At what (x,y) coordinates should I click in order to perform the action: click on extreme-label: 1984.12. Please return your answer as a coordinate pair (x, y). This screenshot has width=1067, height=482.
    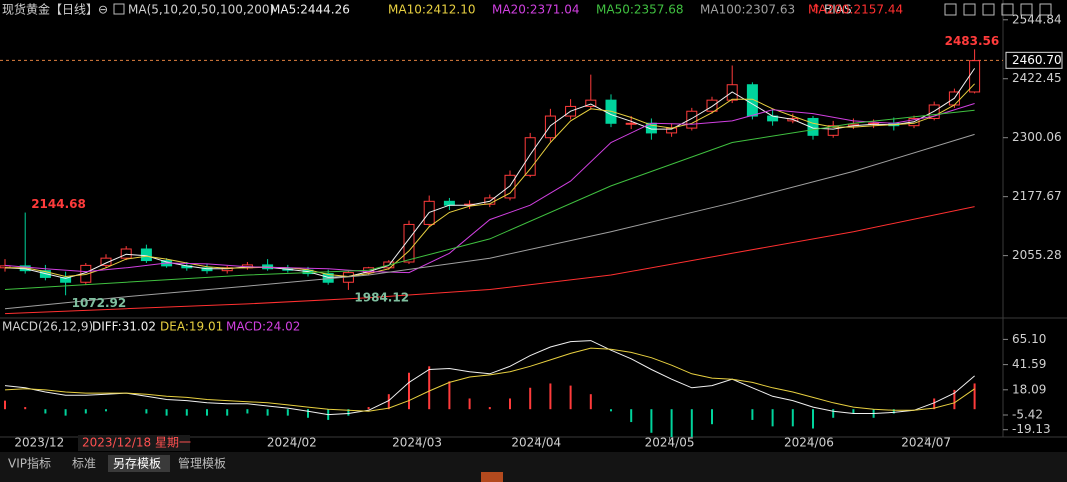
    Looking at the image, I should click on (381, 297).